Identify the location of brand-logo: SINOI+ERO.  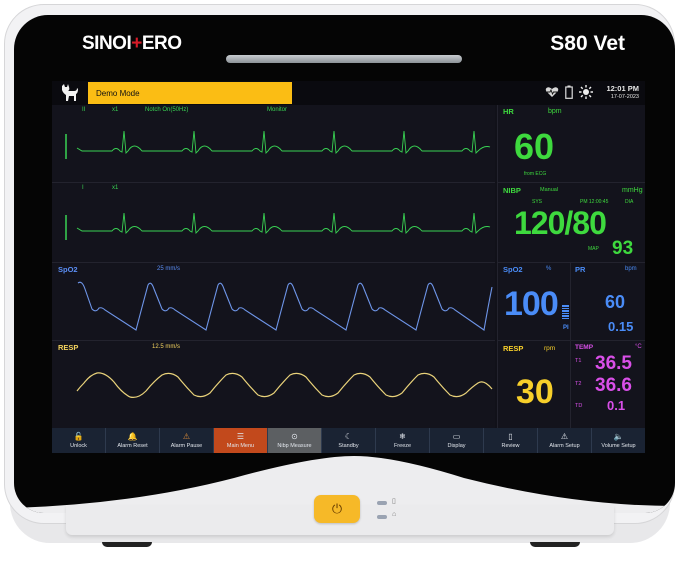
(132, 44).